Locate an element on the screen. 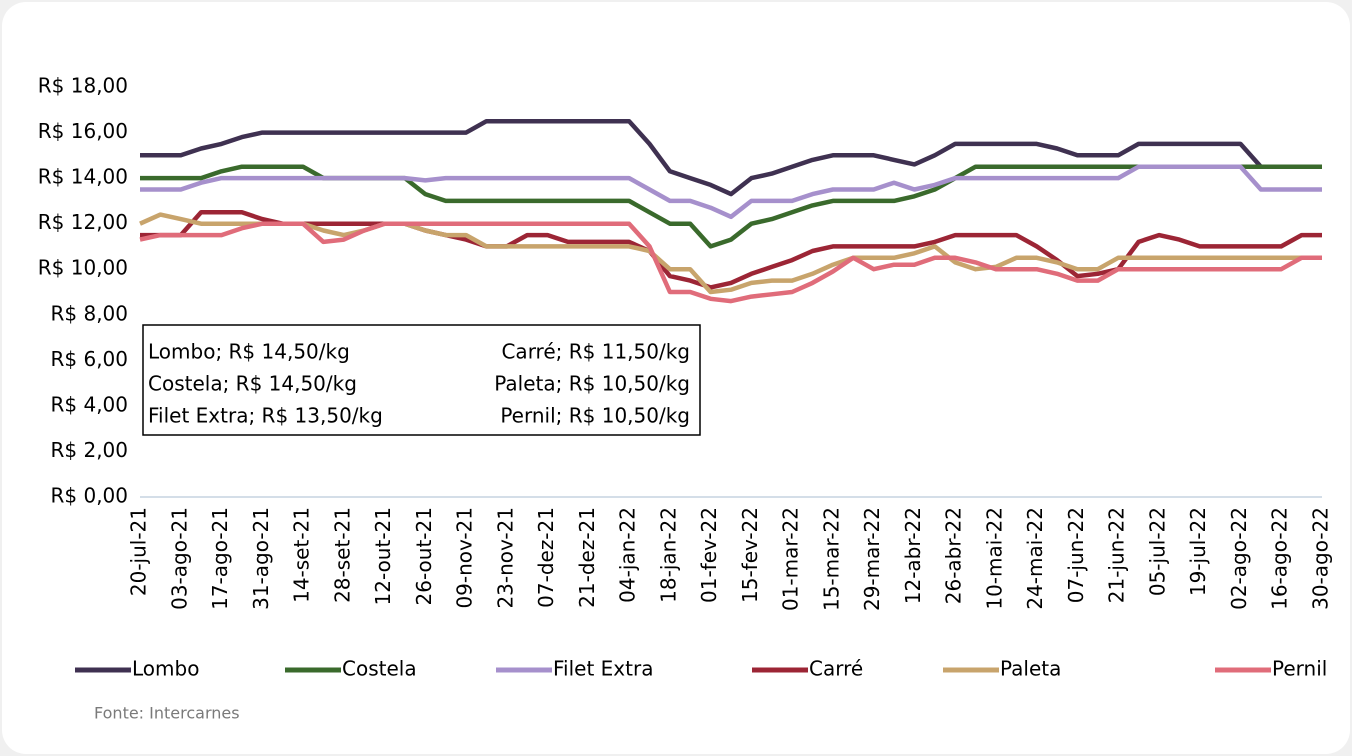  x-tick-label: 02-ago-22 is located at coordinates (1239, 558).